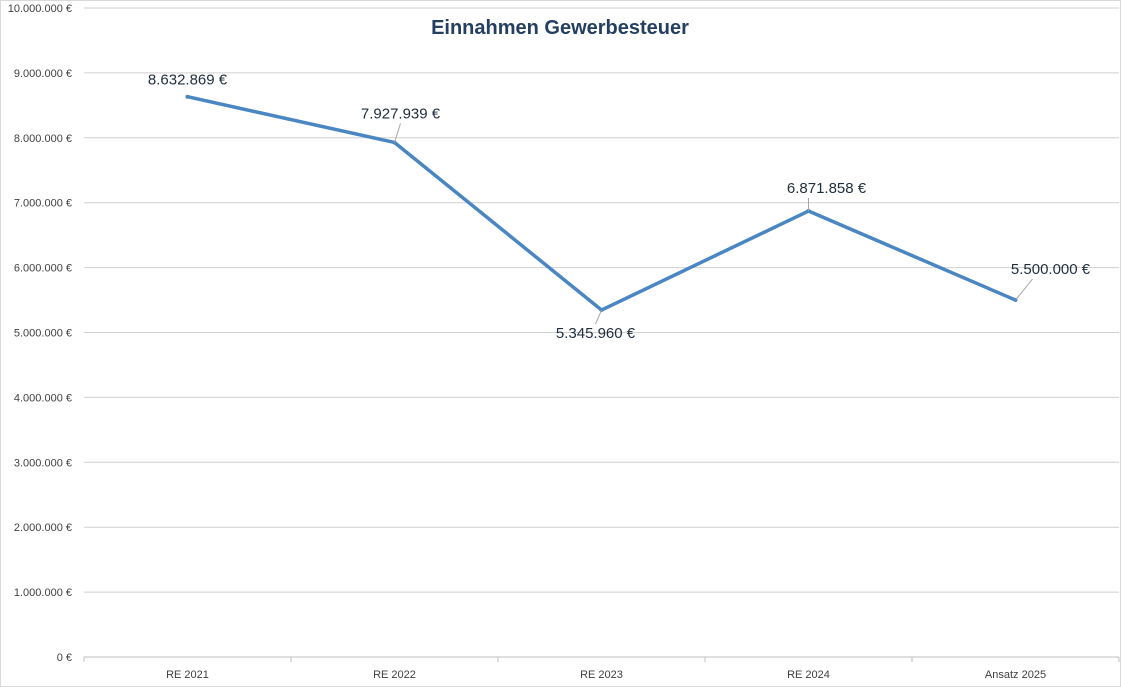 Image resolution: width=1121 pixels, height=687 pixels. What do you see at coordinates (43, 139) in the screenshot?
I see `y-tick-label: 8.000.000 €` at bounding box center [43, 139].